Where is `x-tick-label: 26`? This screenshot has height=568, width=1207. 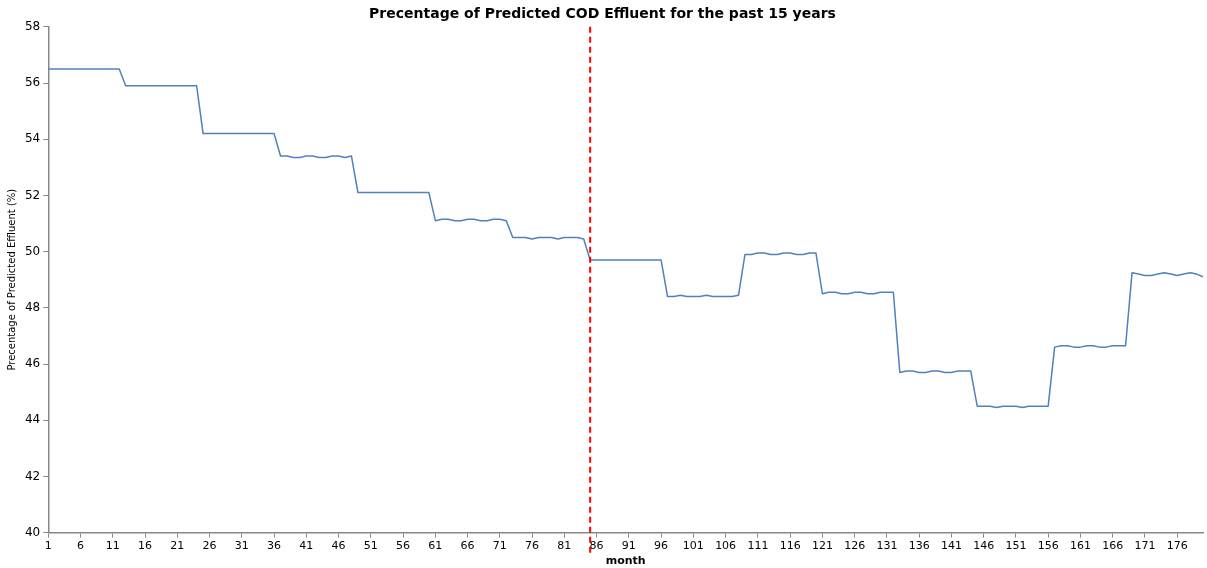 x-tick-label: 26 is located at coordinates (209, 546).